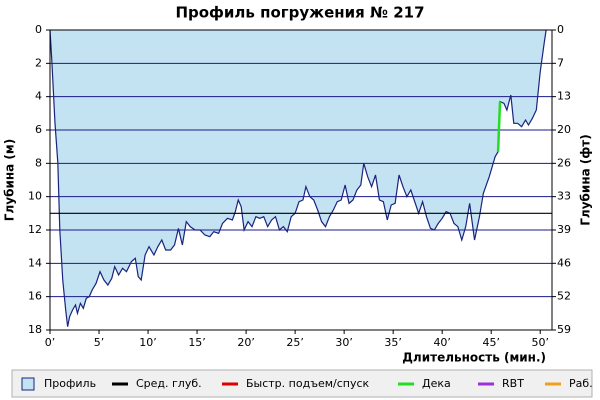 Image resolution: width=600 pixels, height=400 pixels. I want to click on y2-tick-label: 33, so click(564, 196).